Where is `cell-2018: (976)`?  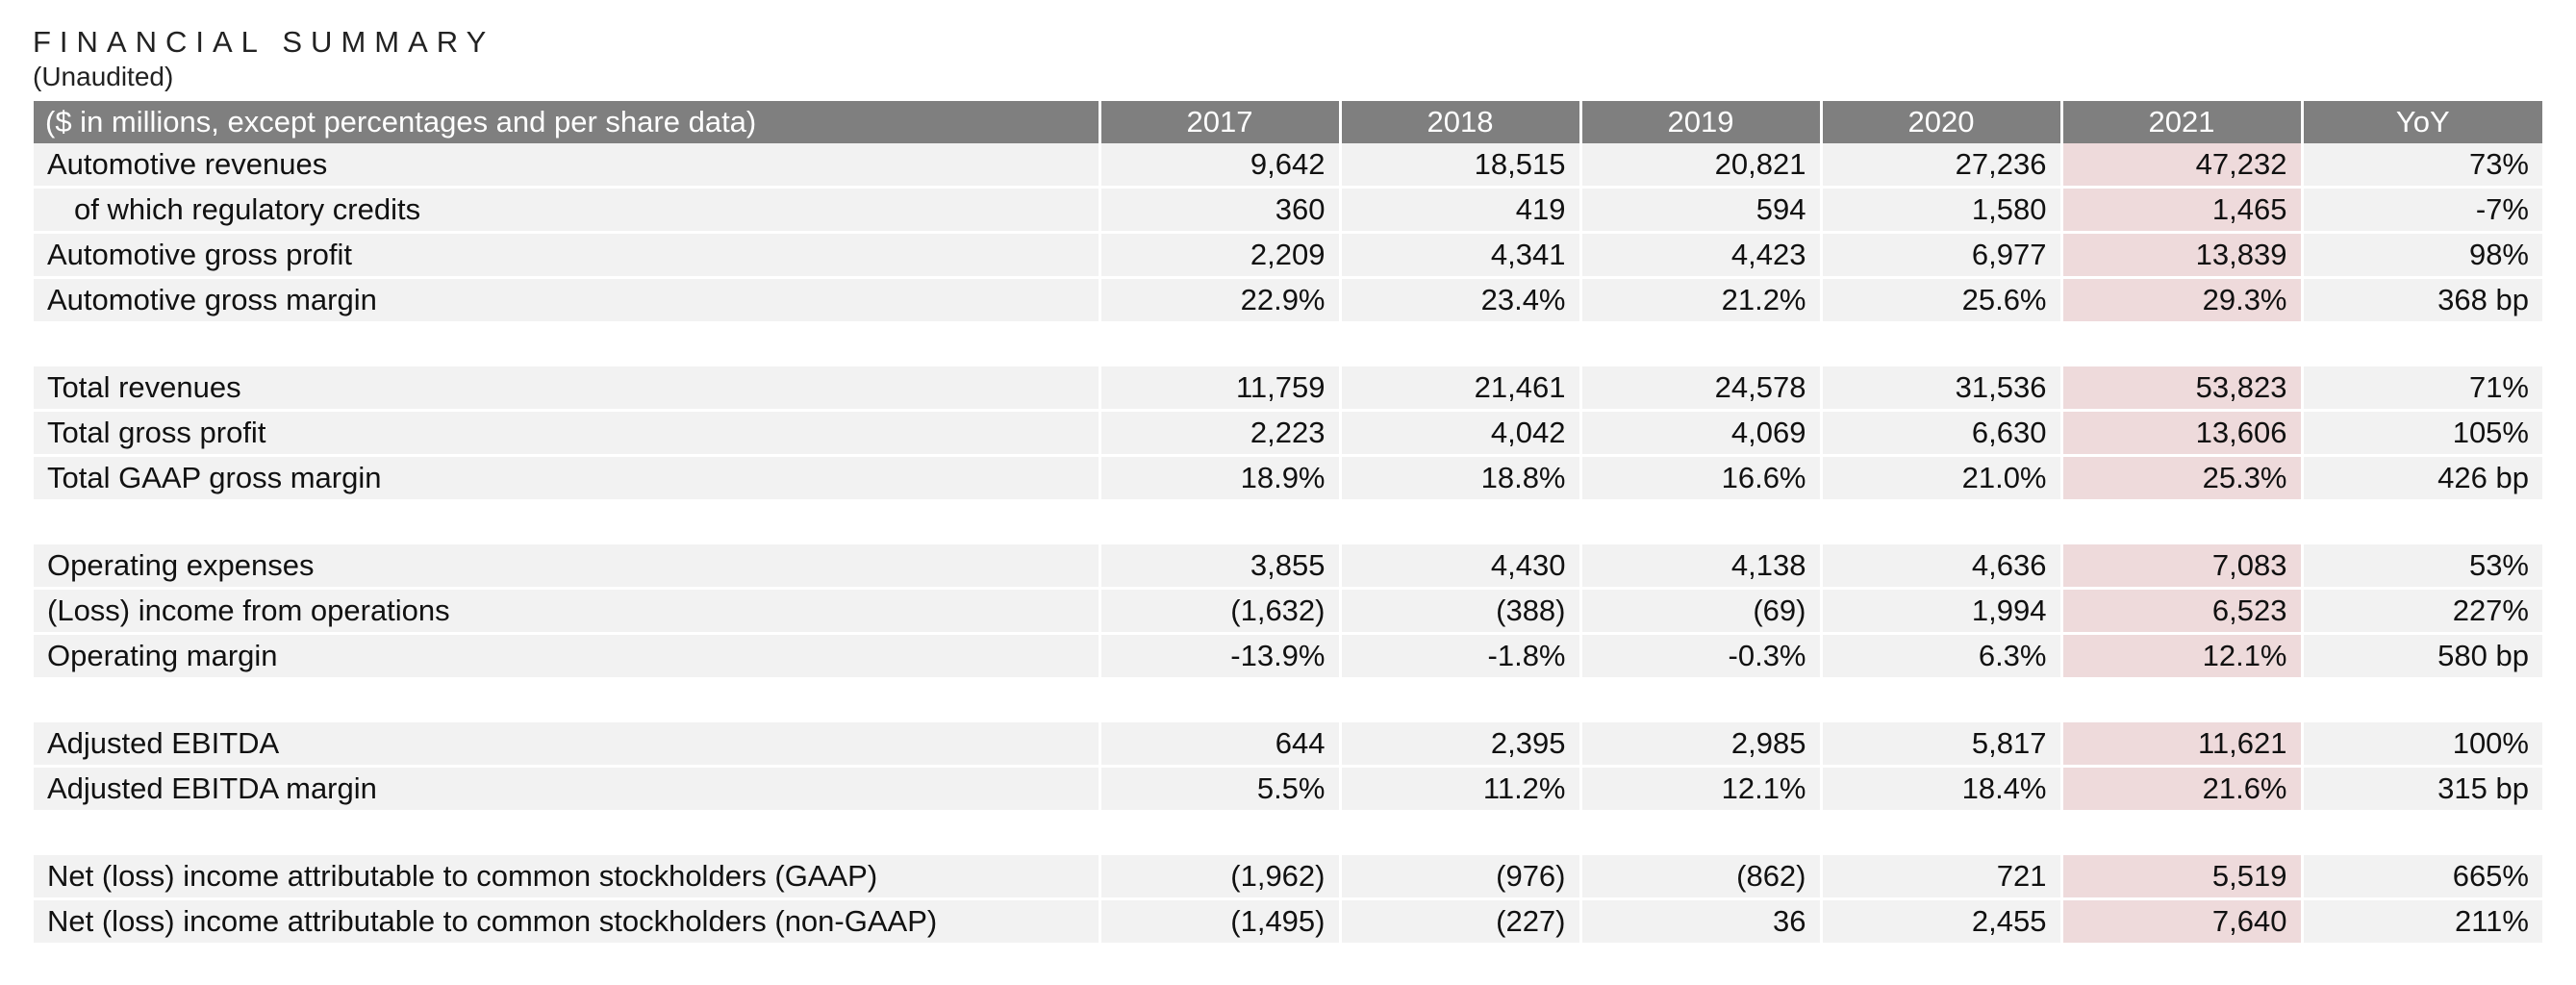
cell-2018: (976) is located at coordinates (1461, 878).